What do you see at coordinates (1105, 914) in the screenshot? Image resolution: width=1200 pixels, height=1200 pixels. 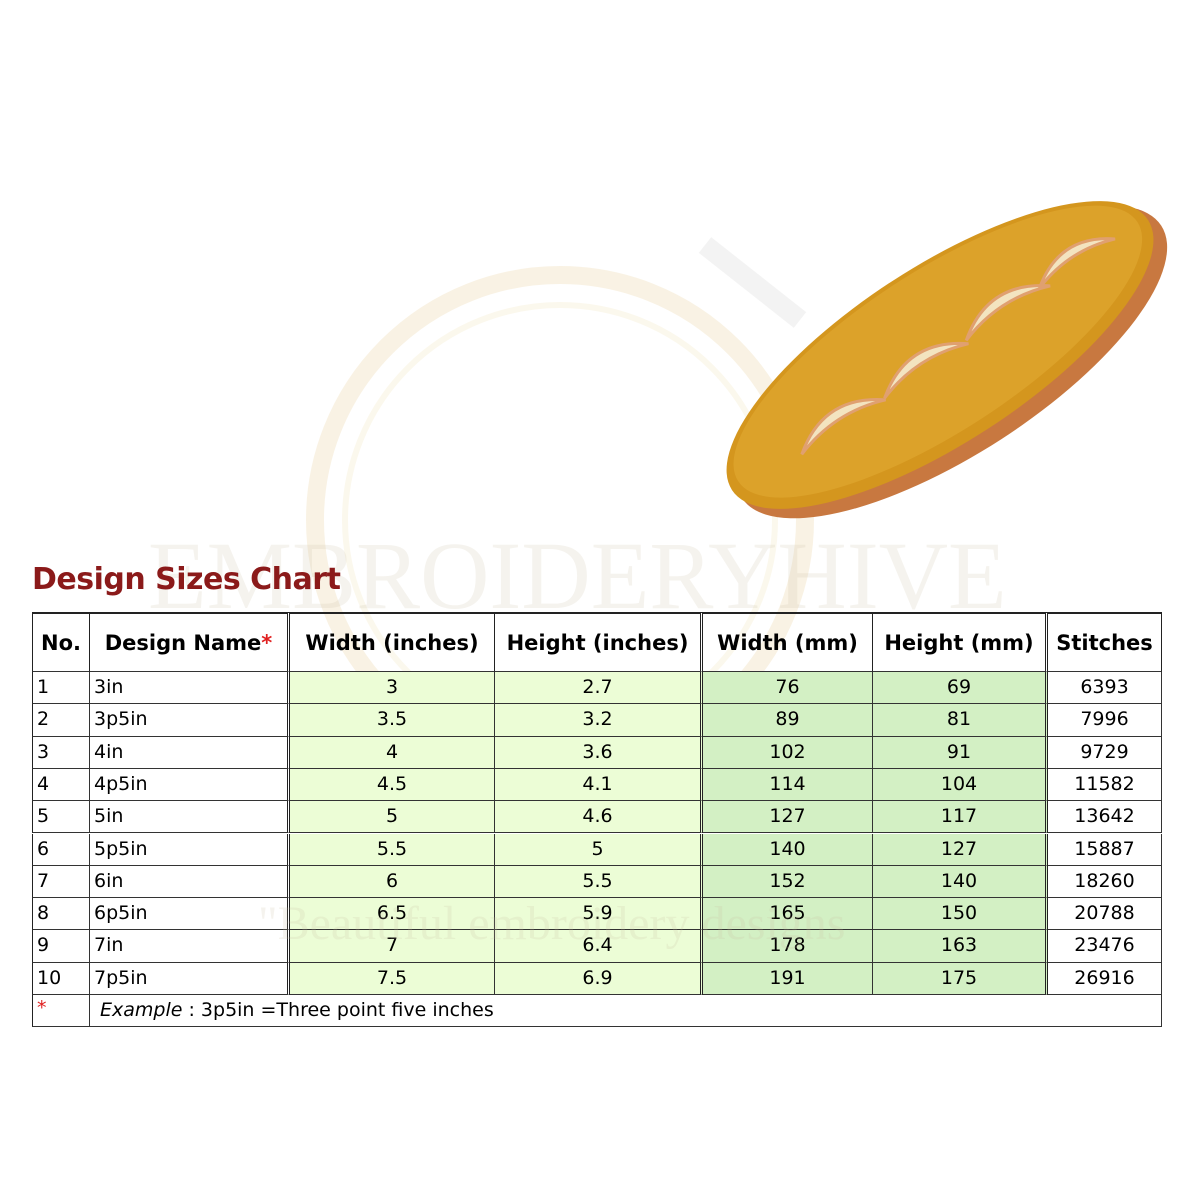 I see `table-cell: 20788` at bounding box center [1105, 914].